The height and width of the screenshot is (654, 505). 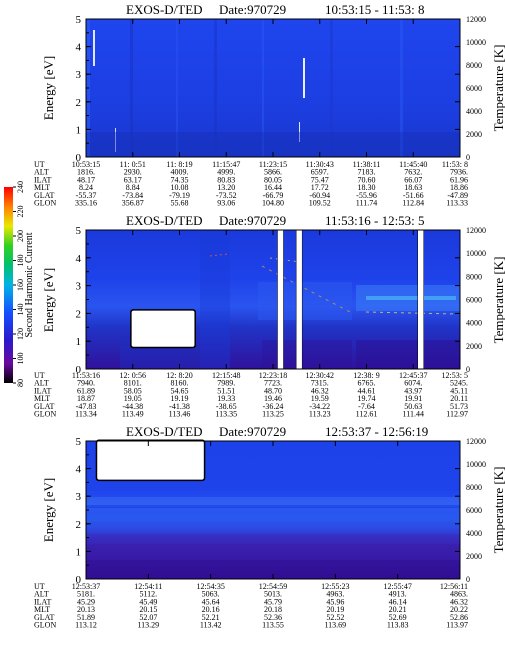 I want to click on panel-2-overlays, so click(x=277, y=299).